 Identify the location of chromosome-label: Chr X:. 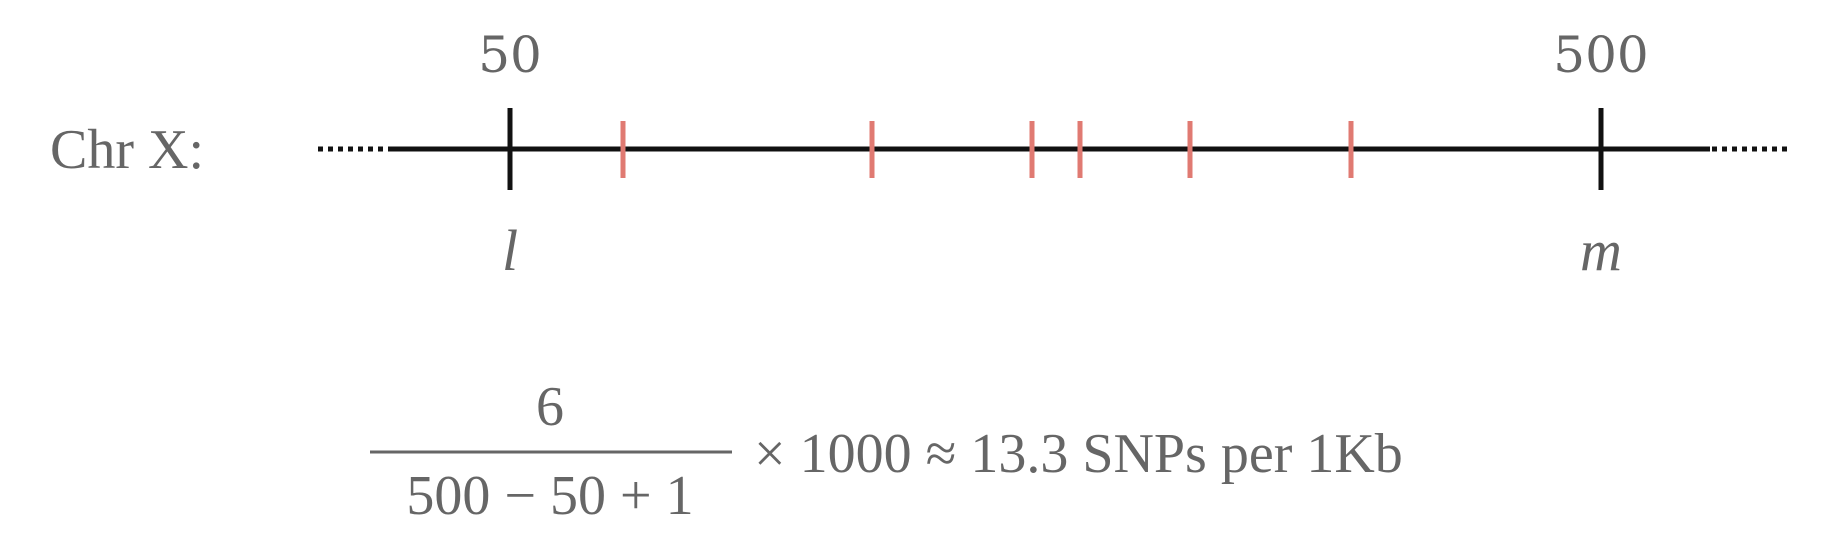
(127, 150).